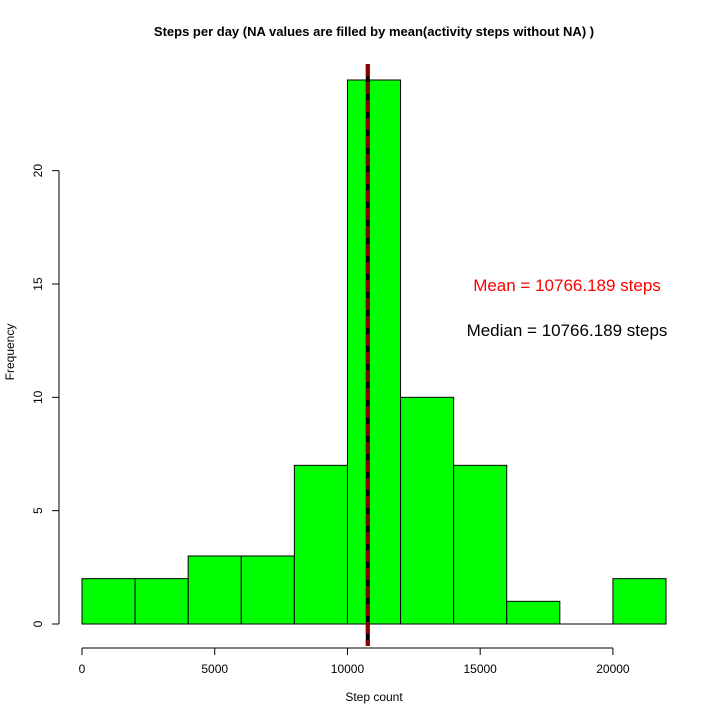 This screenshot has width=720, height=720. Describe the element at coordinates (38, 510) in the screenshot. I see `y-tick-label: 5` at that location.